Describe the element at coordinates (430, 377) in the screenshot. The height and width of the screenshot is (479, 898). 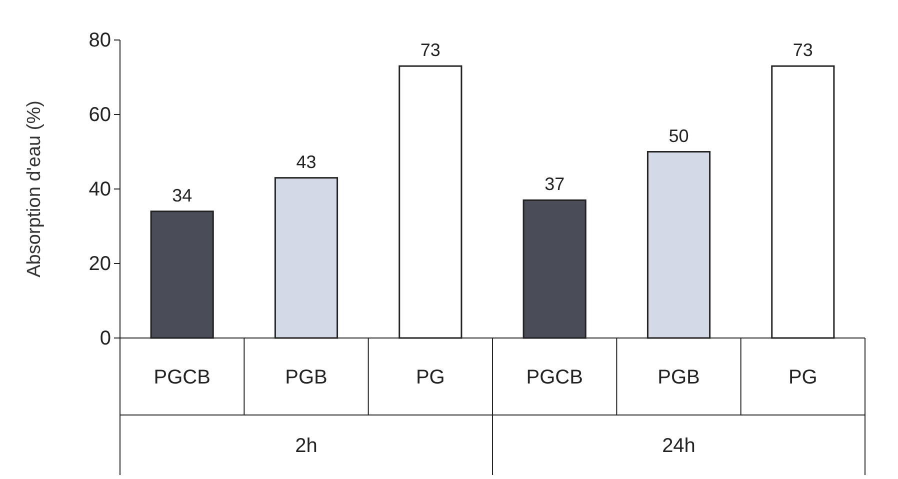
I see `series-label: PG` at that location.